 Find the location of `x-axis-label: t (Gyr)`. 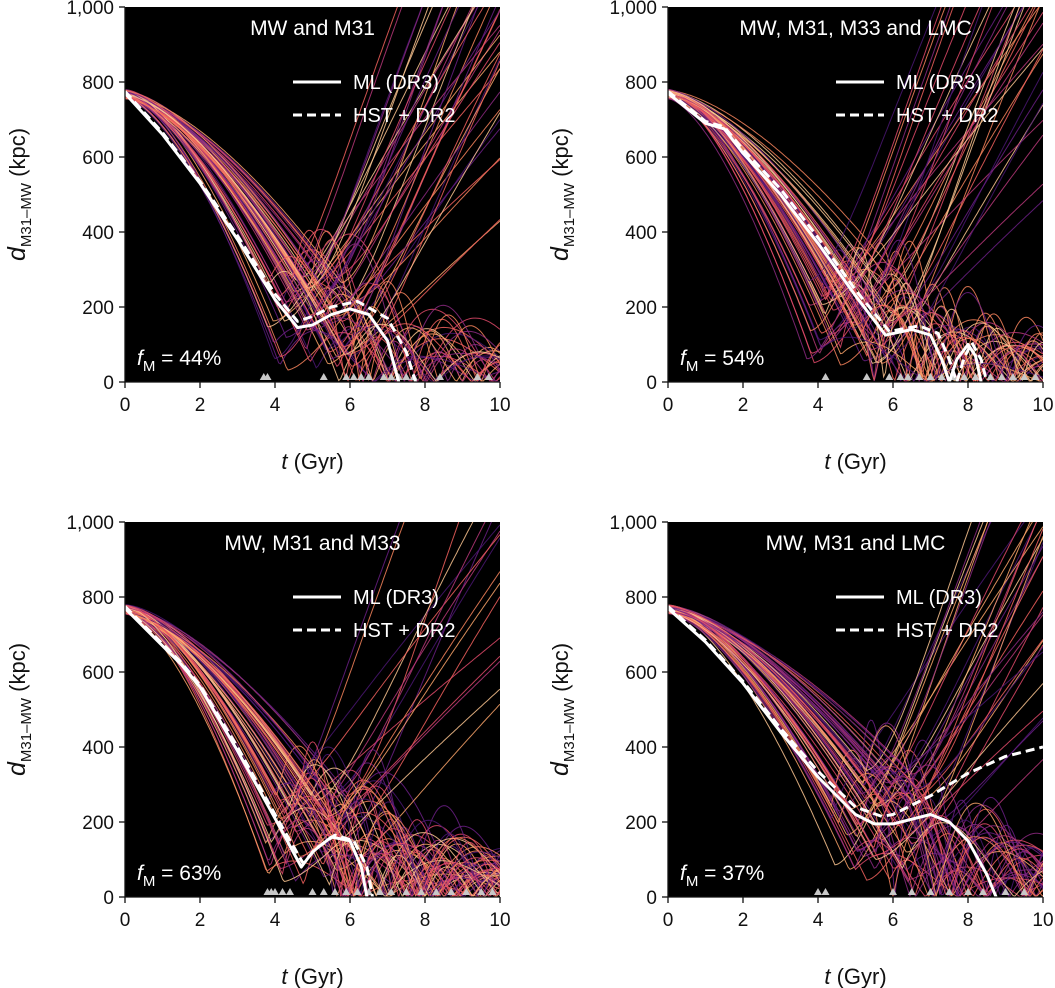

x-axis-label: t (Gyr) is located at coordinates (855, 976).